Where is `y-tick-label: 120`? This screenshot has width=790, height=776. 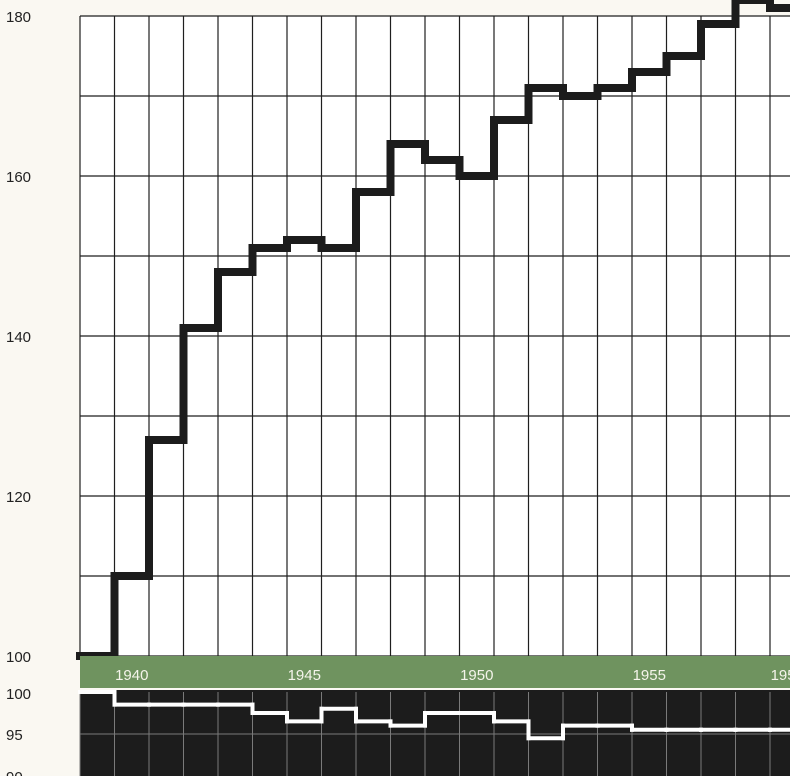 y-tick-label: 120 is located at coordinates (18, 497).